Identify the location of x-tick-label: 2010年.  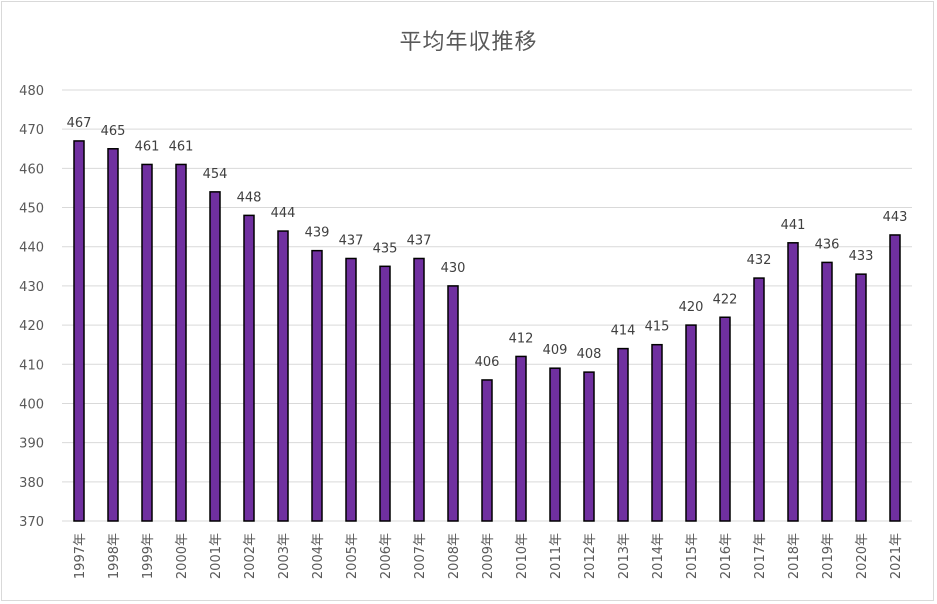
(522, 556).